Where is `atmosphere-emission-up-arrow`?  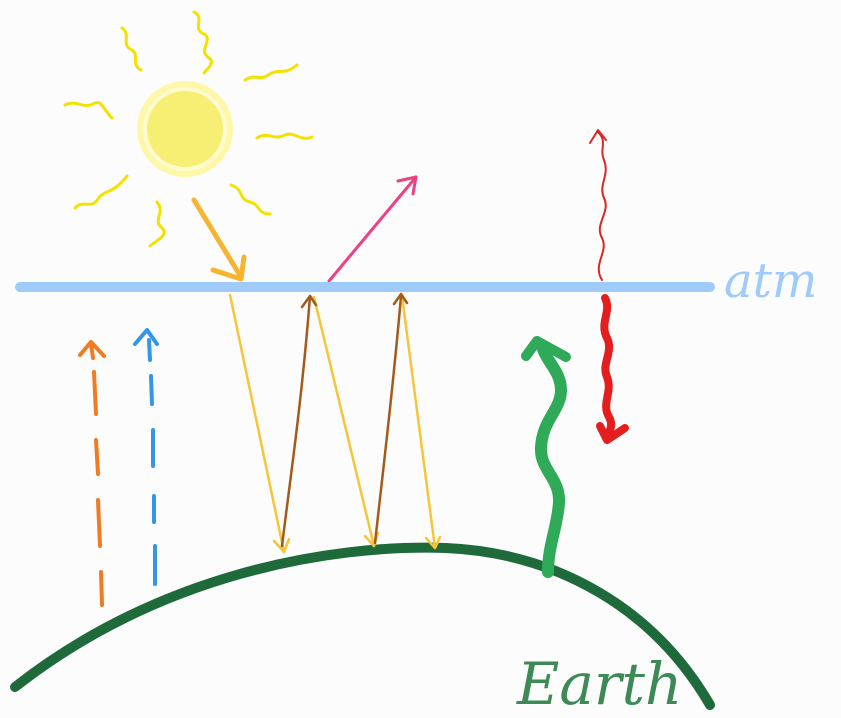 atmosphere-emission-up-arrow is located at coordinates (598, 205).